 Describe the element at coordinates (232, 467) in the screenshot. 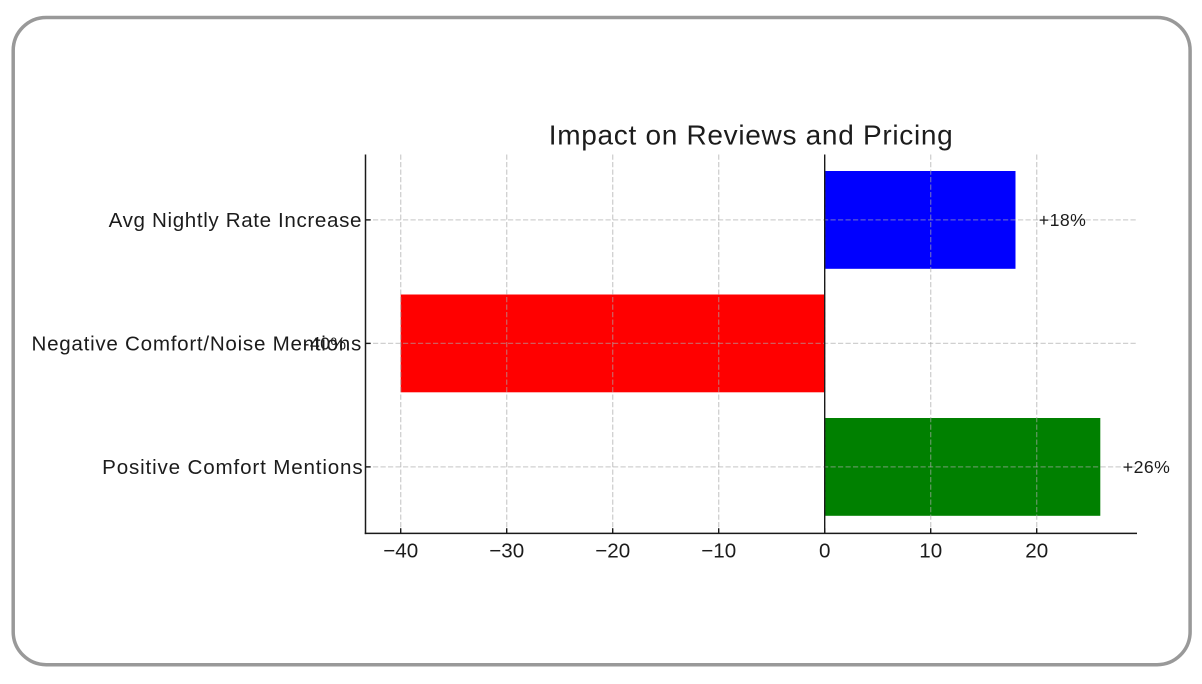

I see `svg-text: Positive Comfort Mentions` at that location.